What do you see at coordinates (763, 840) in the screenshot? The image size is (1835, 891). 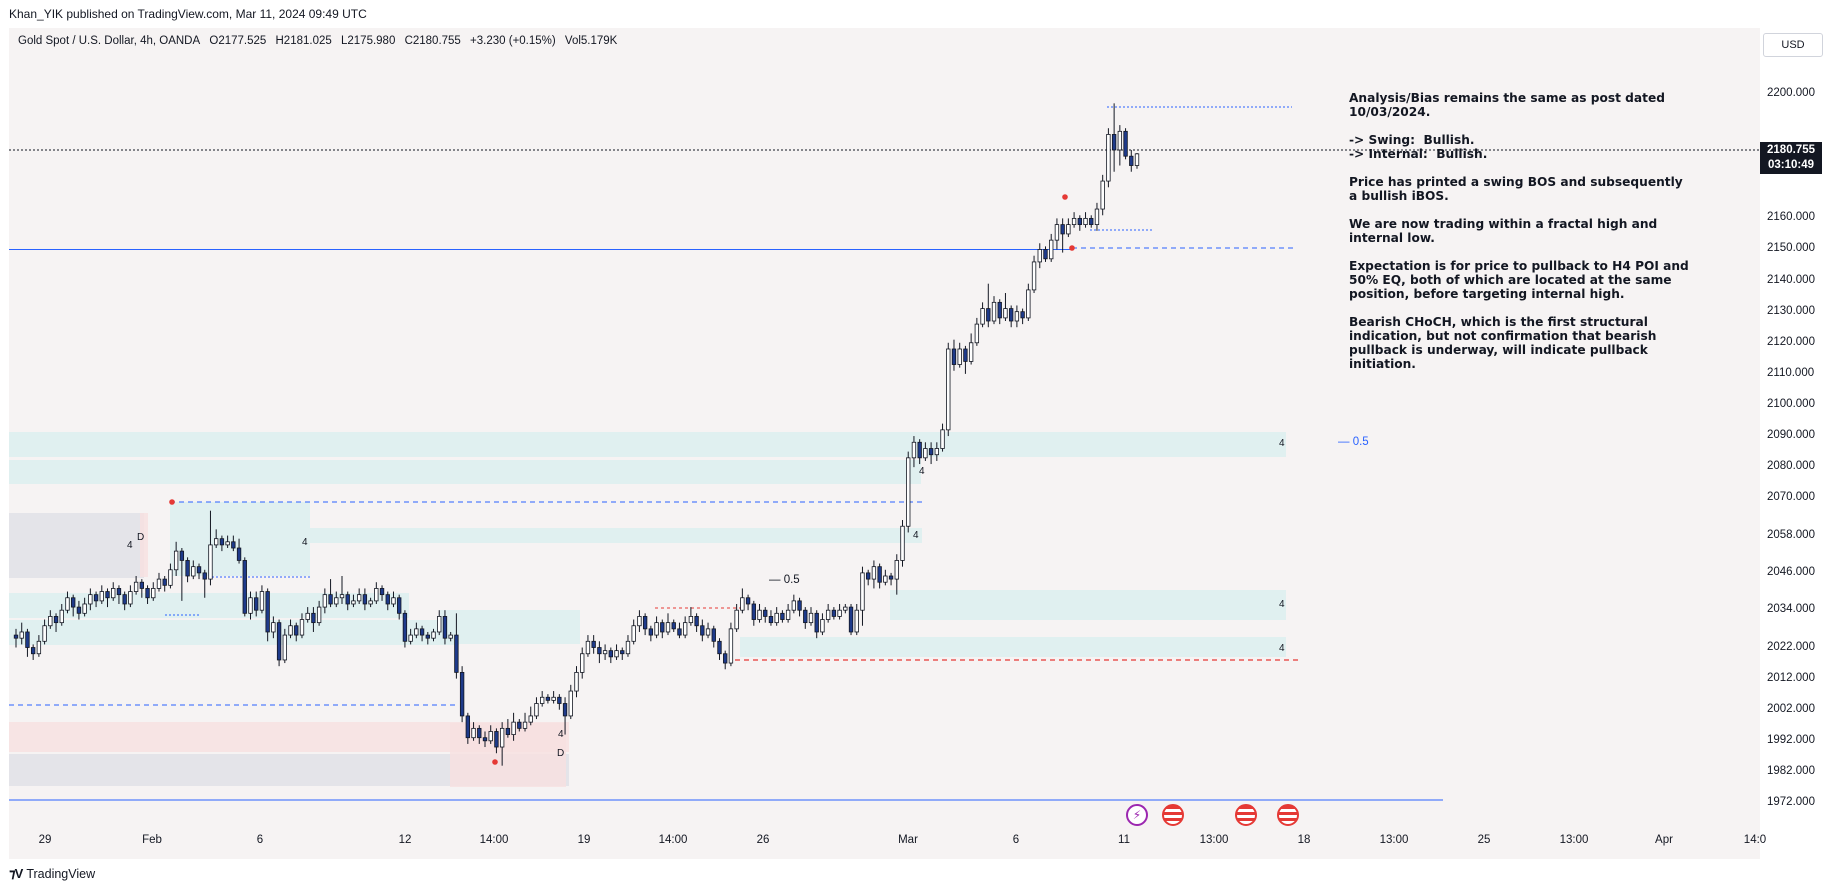 I see `x-tick-label: 26` at bounding box center [763, 840].